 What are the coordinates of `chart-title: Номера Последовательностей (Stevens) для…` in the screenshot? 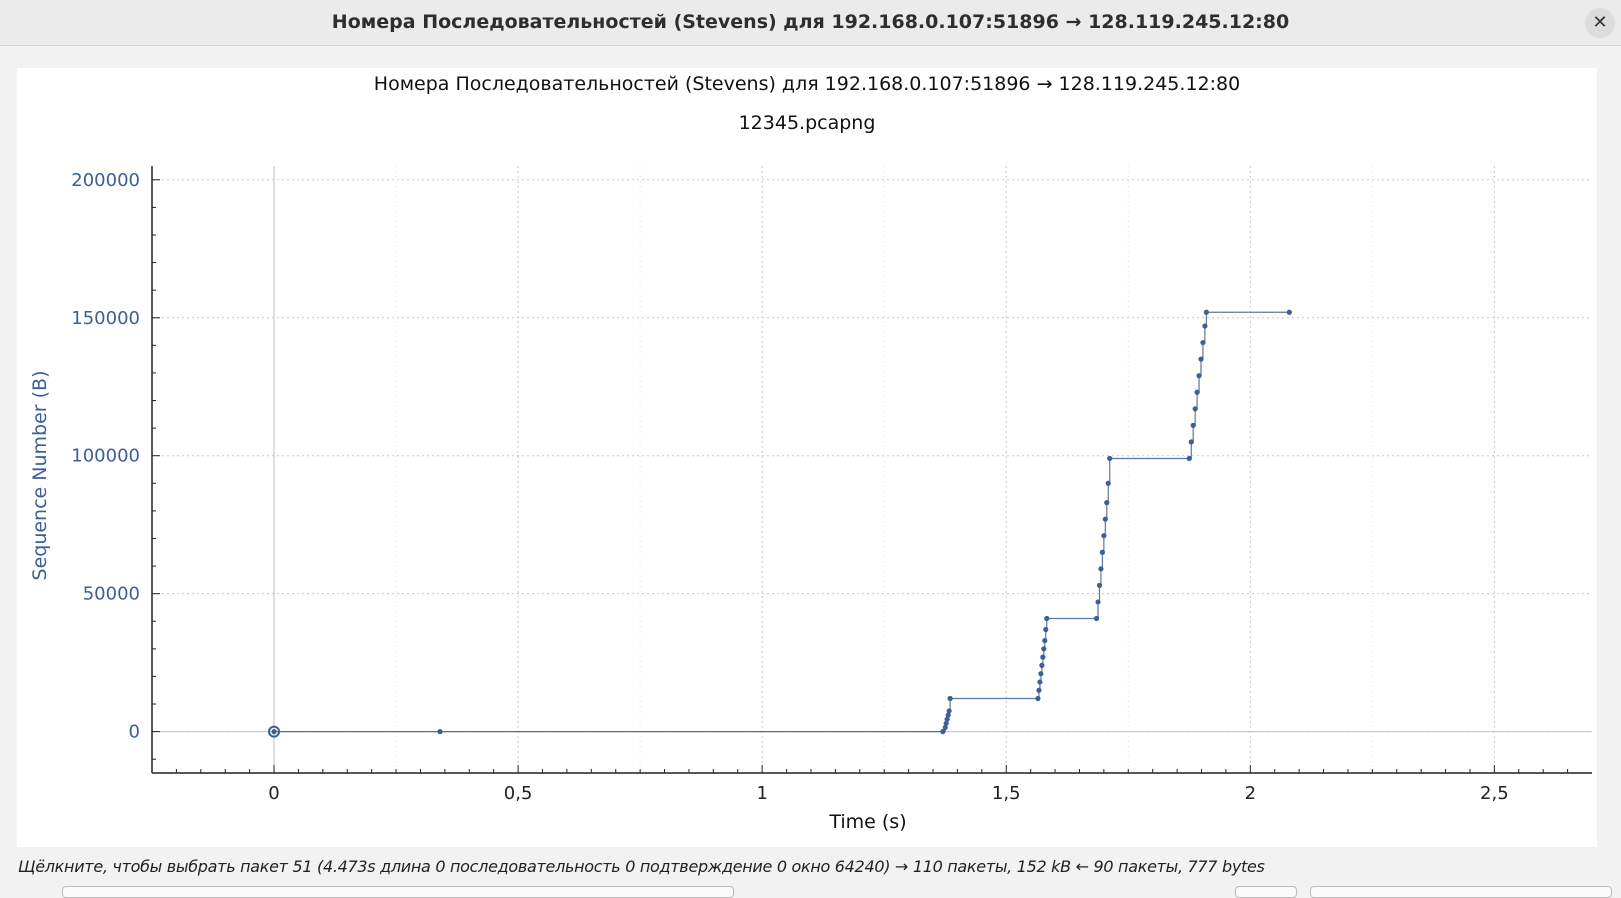 It's located at (807, 84).